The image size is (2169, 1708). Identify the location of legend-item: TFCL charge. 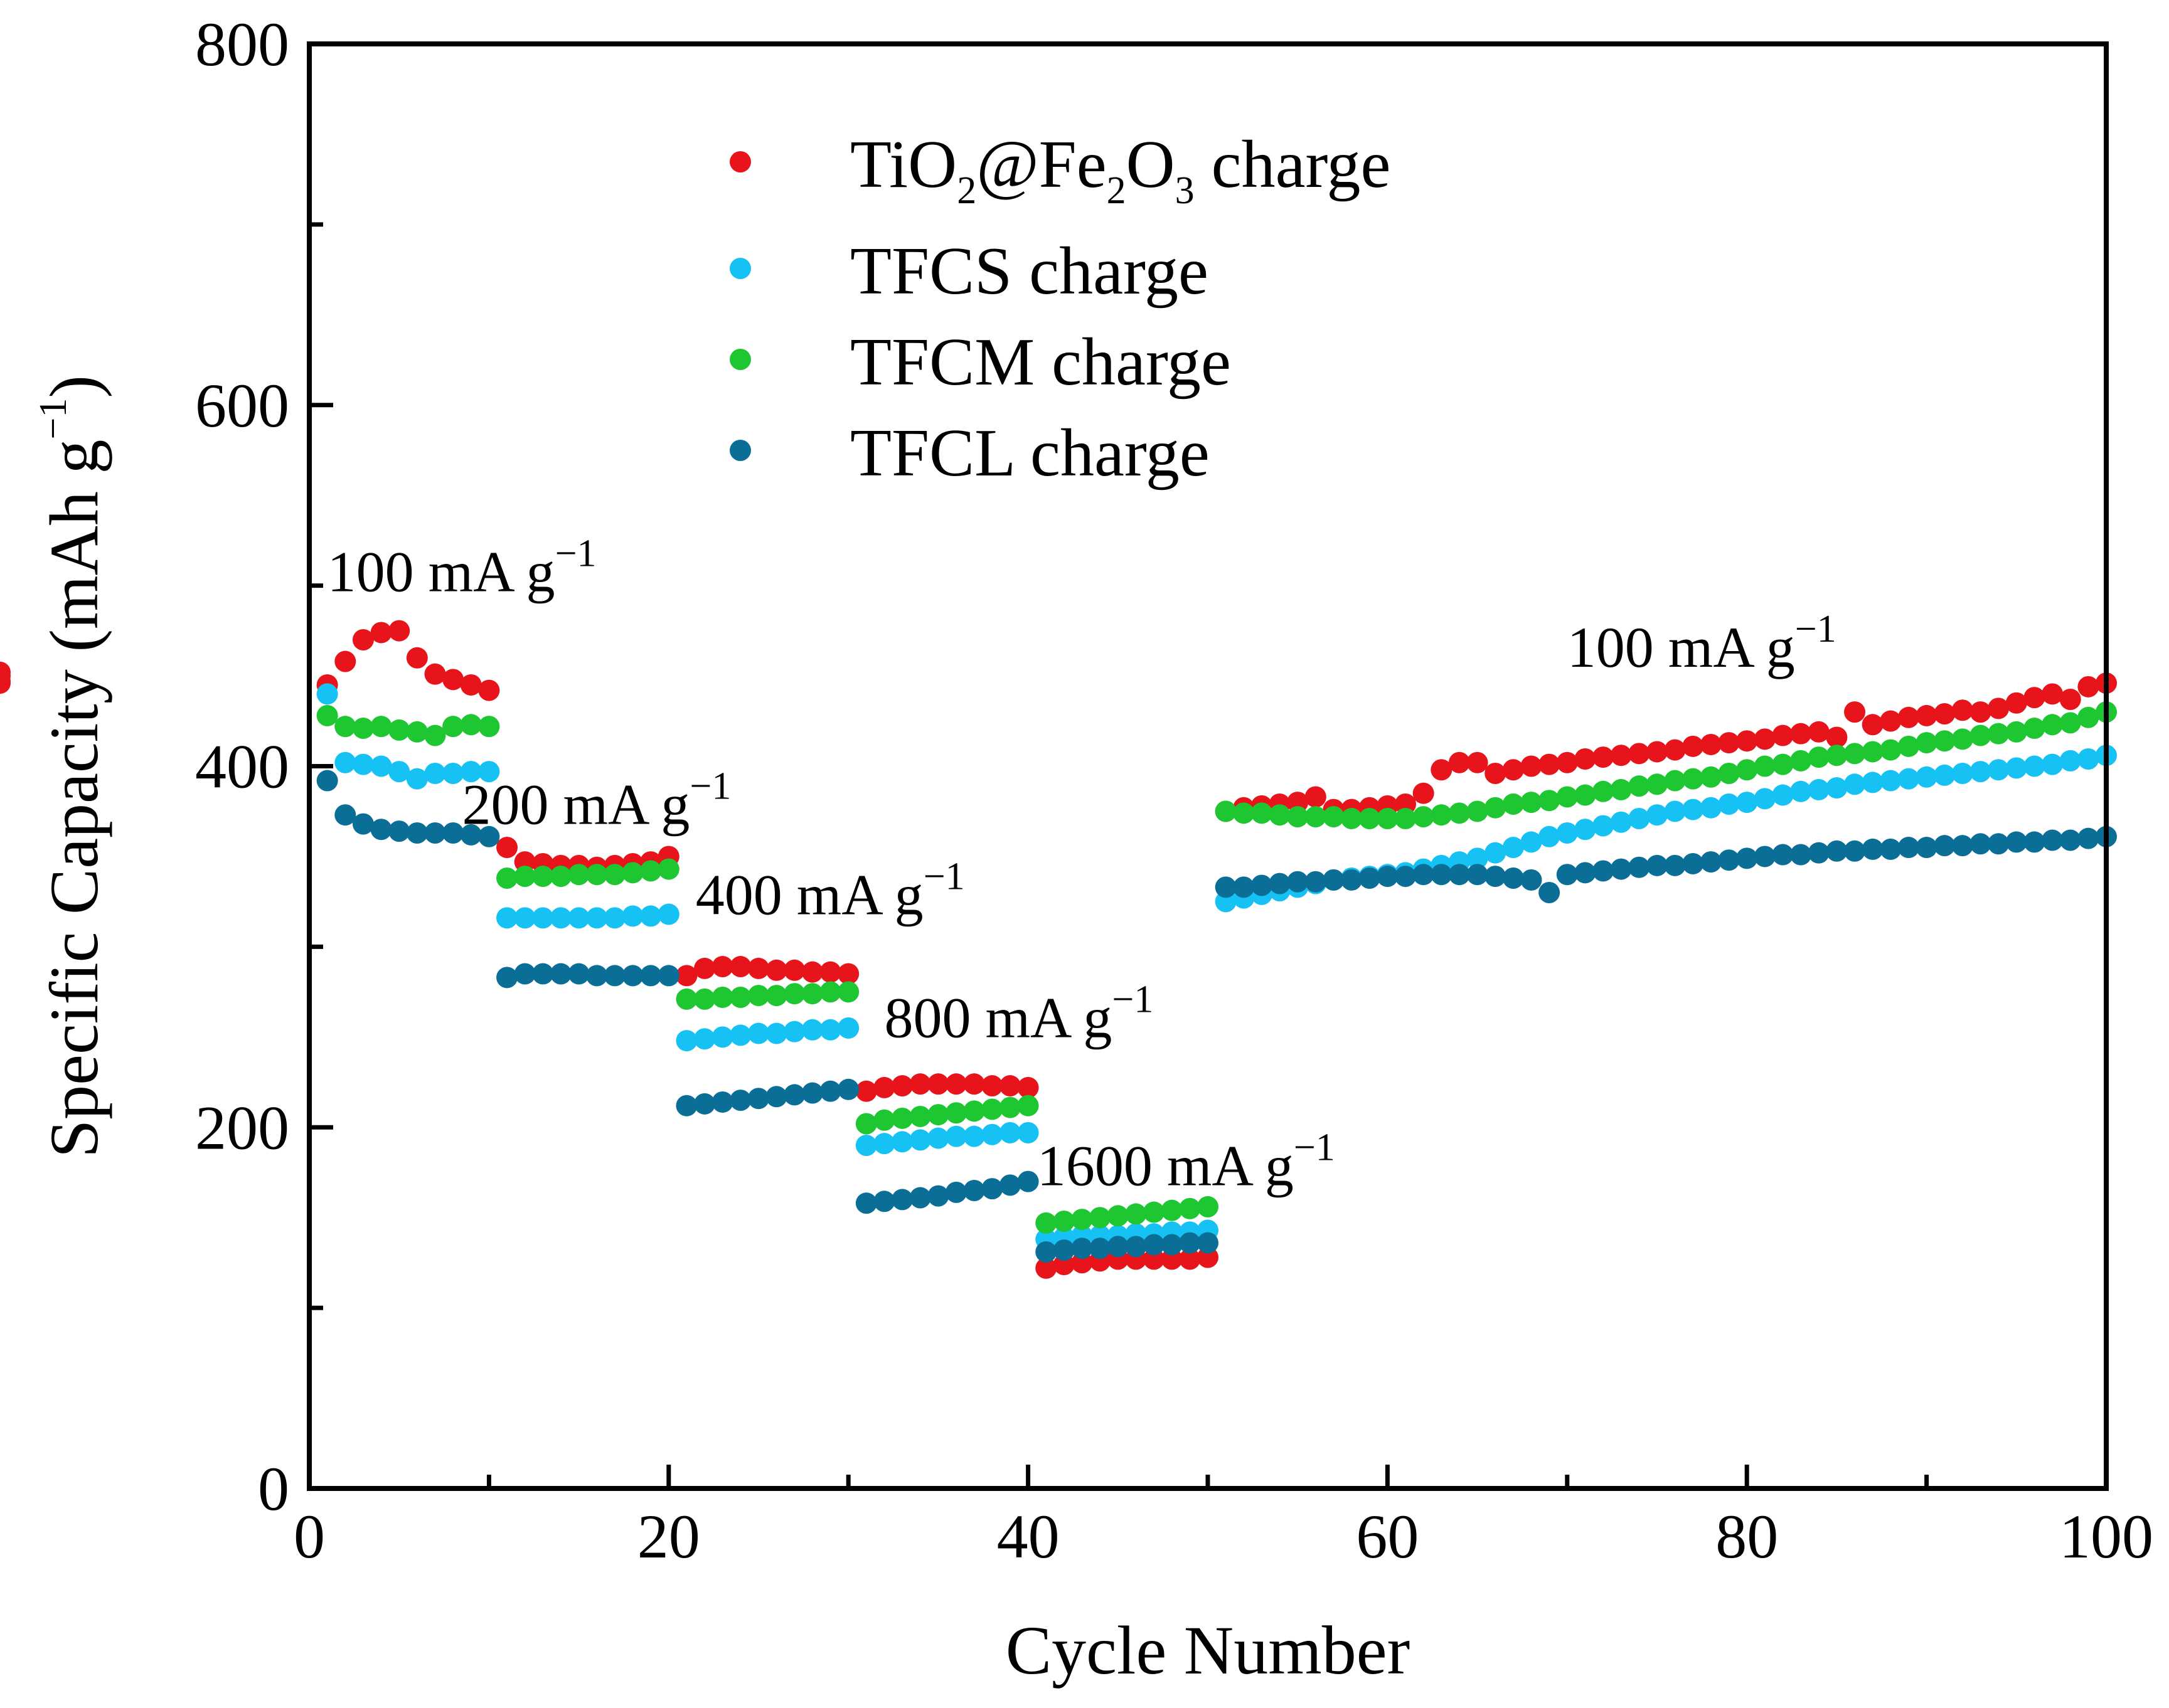
(970, 453).